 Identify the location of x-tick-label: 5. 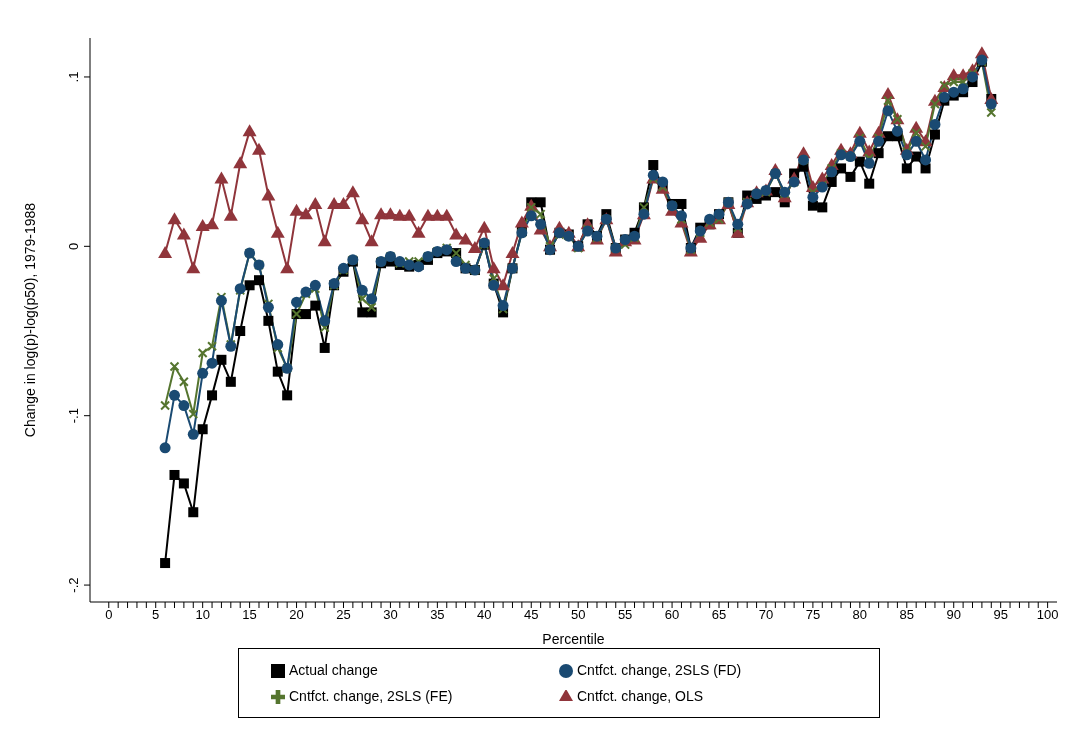
(156, 615).